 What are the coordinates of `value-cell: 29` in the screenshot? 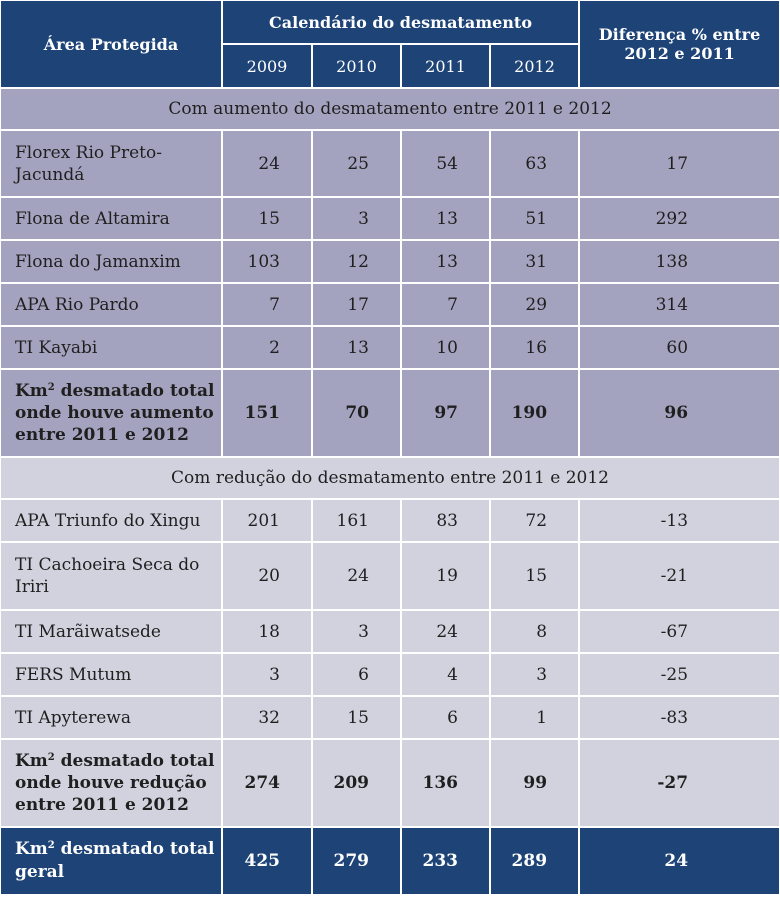 It's located at (536, 305).